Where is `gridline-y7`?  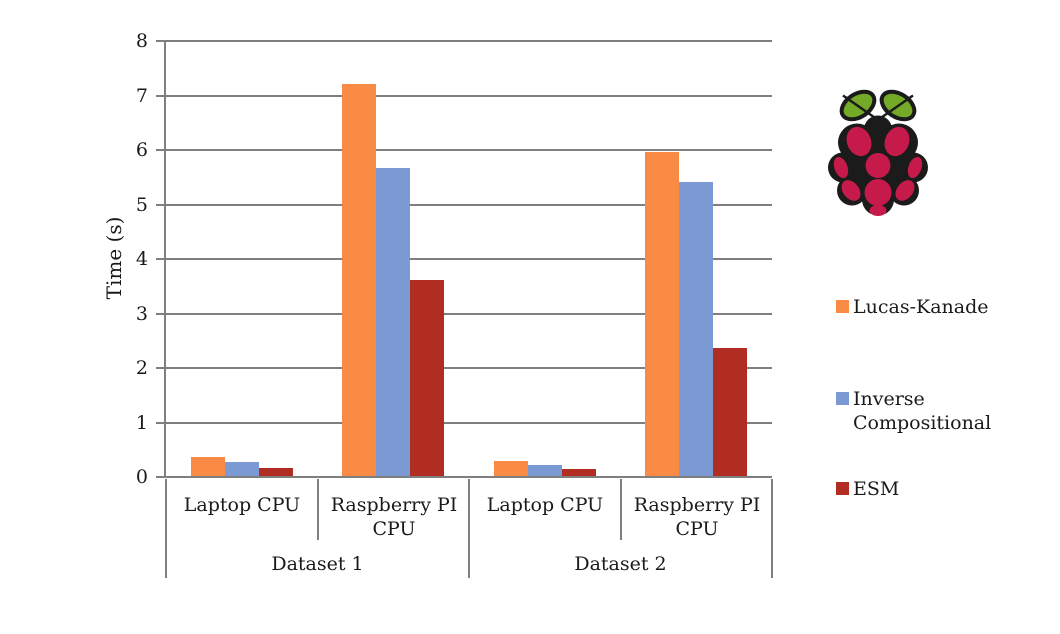 gridline-y7 is located at coordinates (469, 96).